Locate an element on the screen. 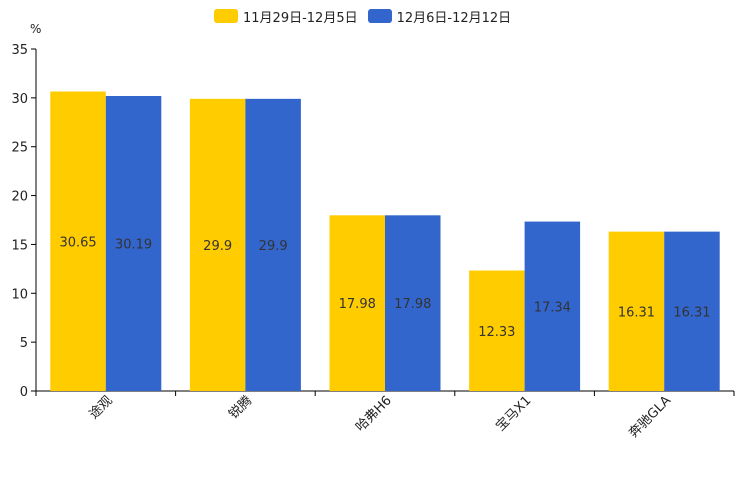 The width and height of the screenshot is (744, 496). bar-value-label: 17.34 is located at coordinates (552, 307).